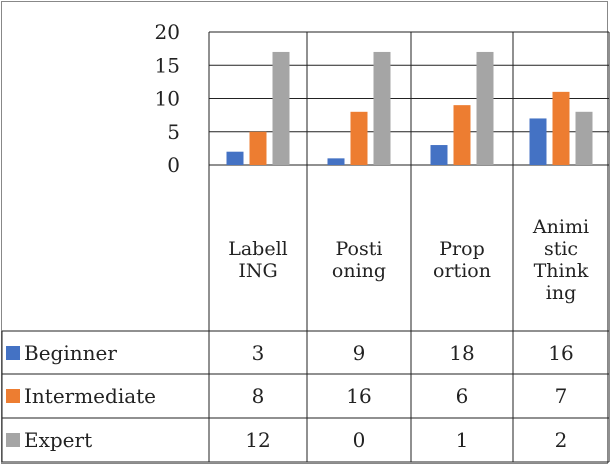 The height and width of the screenshot is (469, 612). Describe the element at coordinates (167, 65) in the screenshot. I see `y-tick-label-15: 15` at that location.